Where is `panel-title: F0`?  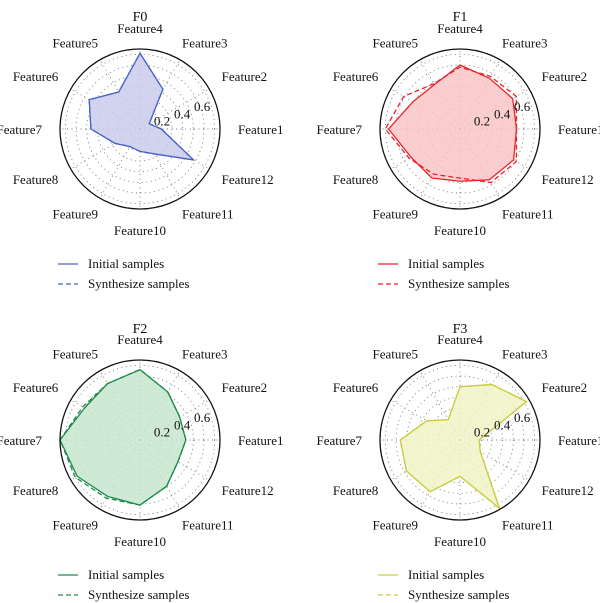 panel-title: F0 is located at coordinates (140, 17).